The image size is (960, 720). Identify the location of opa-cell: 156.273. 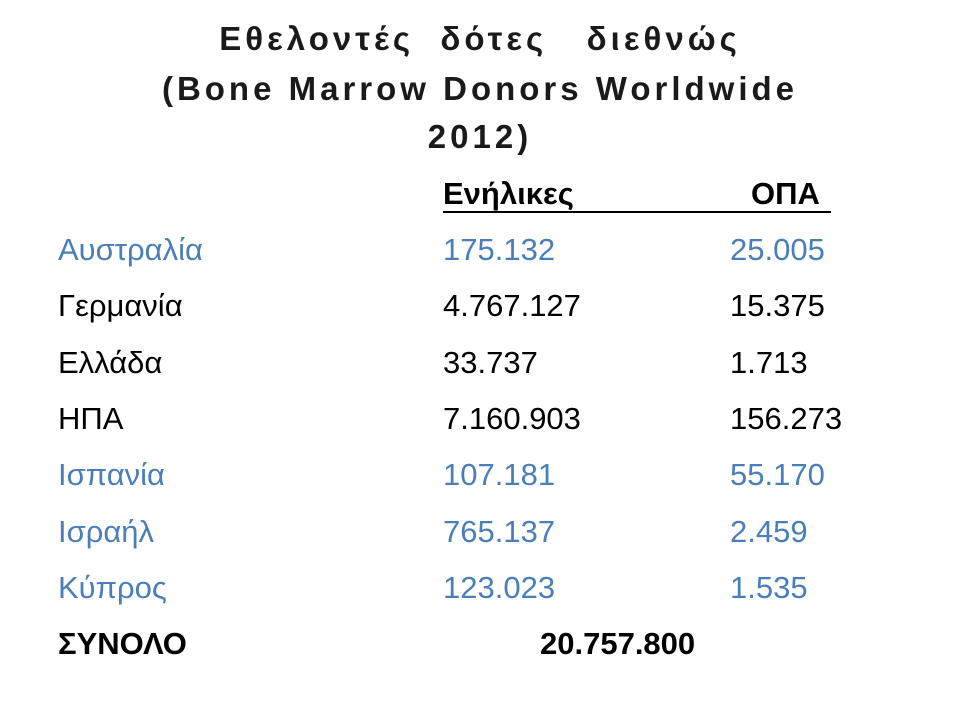
(786, 418).